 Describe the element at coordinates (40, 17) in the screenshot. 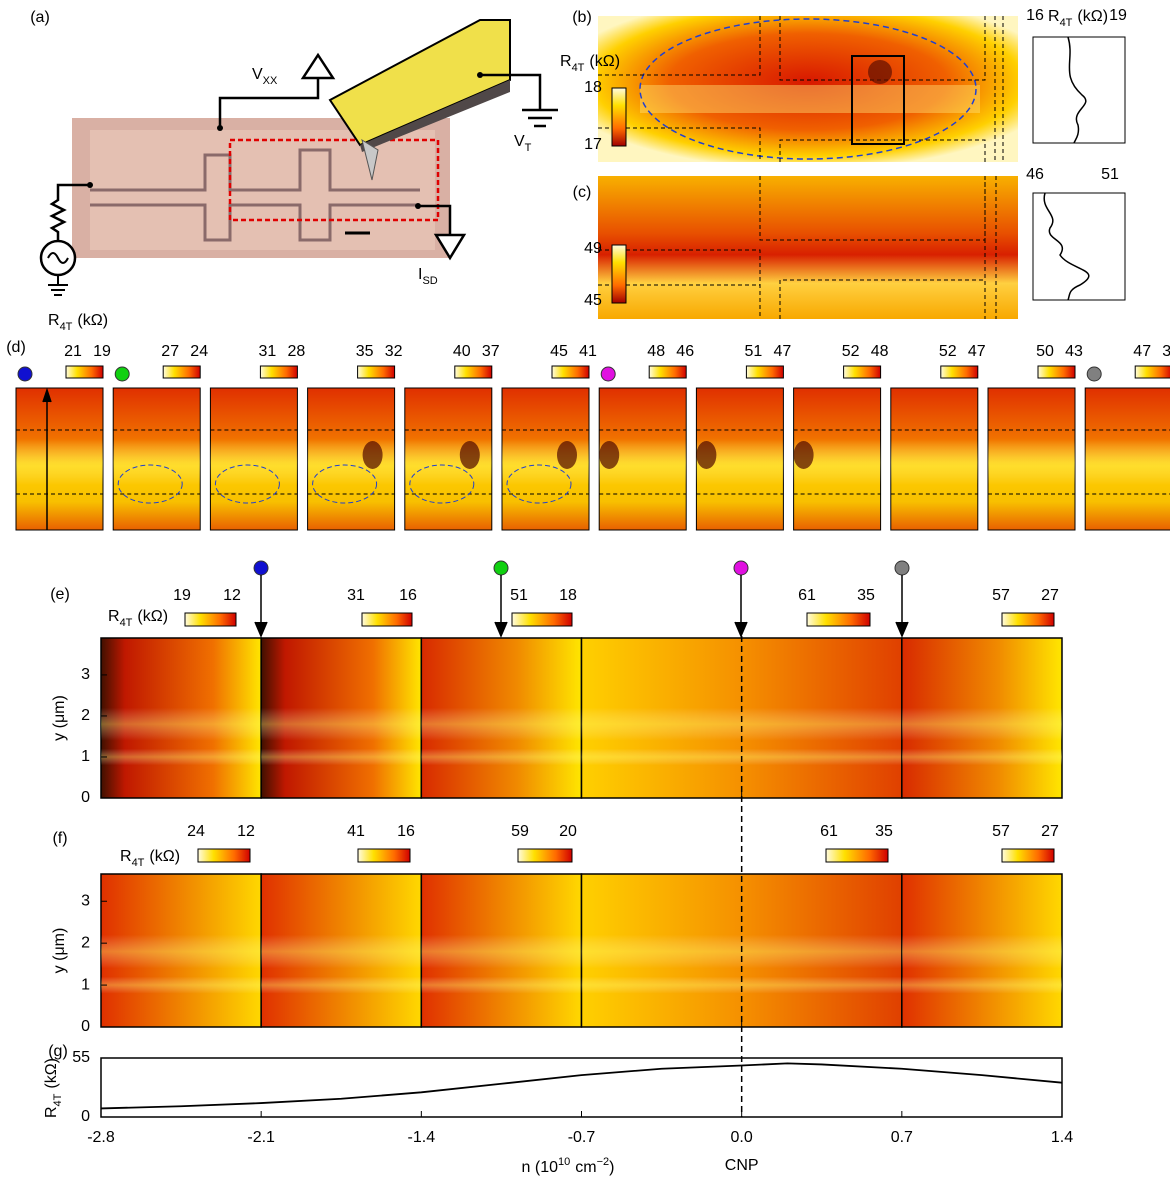

I see `panel-label: (a)` at that location.